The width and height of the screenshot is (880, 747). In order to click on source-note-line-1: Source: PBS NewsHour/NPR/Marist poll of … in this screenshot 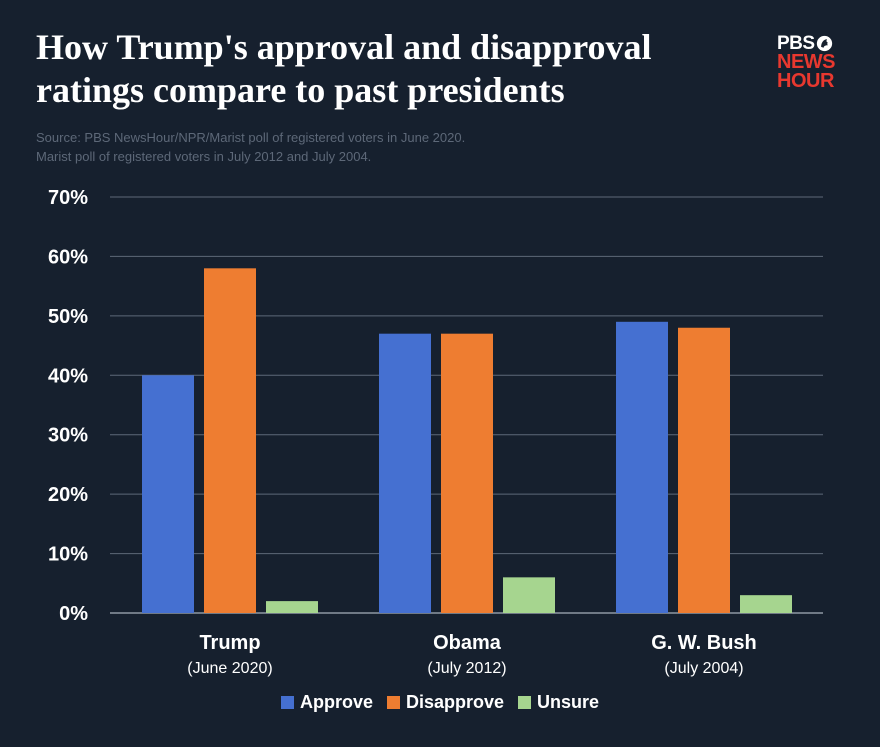, I will do `click(251, 137)`.